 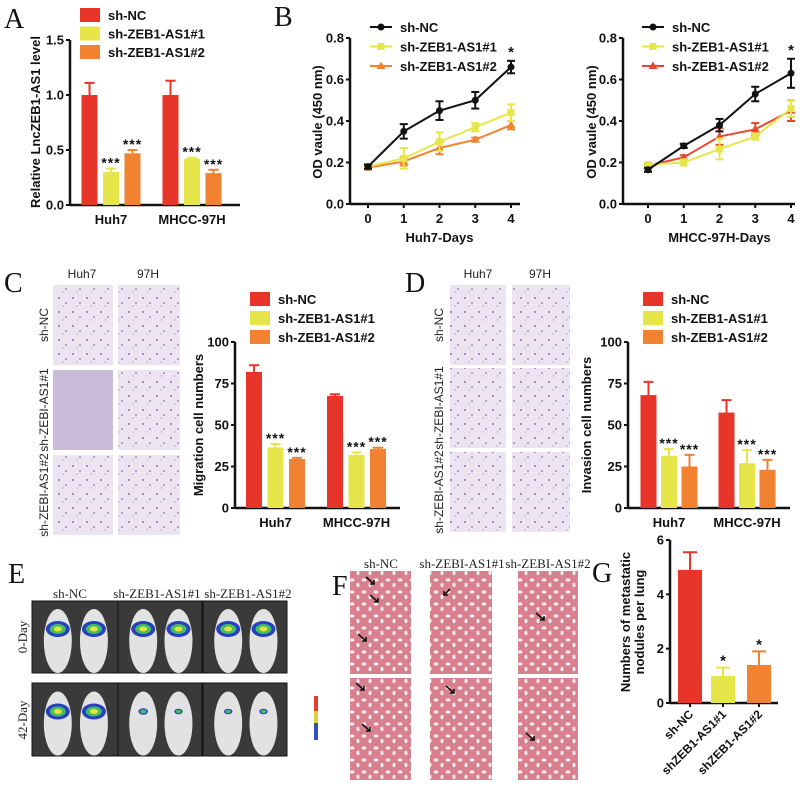 What do you see at coordinates (461, 563) in the screenshot?
I see `col-label-sh1: sh-ZEBI-AS1#1` at bounding box center [461, 563].